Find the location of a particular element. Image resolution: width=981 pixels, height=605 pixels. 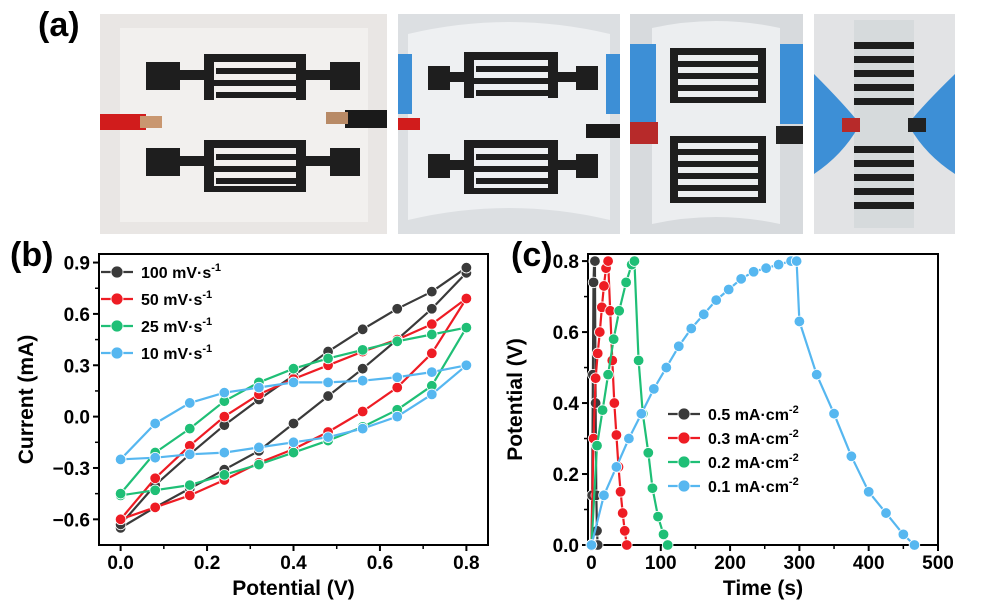

x-tick-label: 300 is located at coordinates (800, 563).